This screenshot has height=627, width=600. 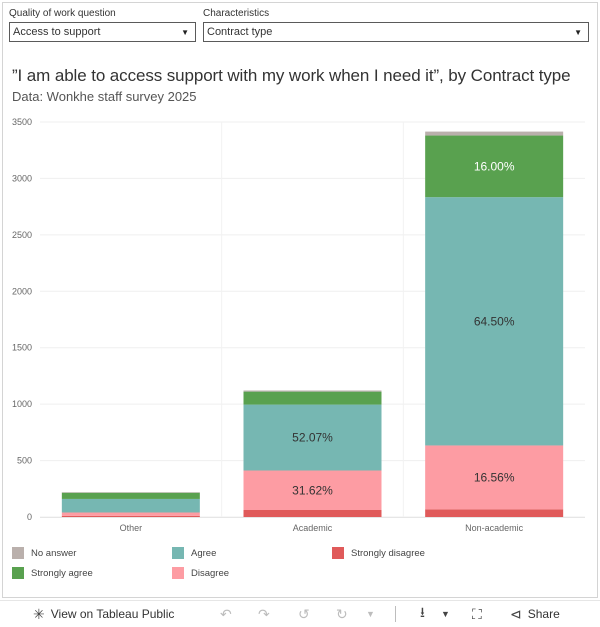 I want to click on tableau-logo-icon: ✳, so click(x=39, y=613).